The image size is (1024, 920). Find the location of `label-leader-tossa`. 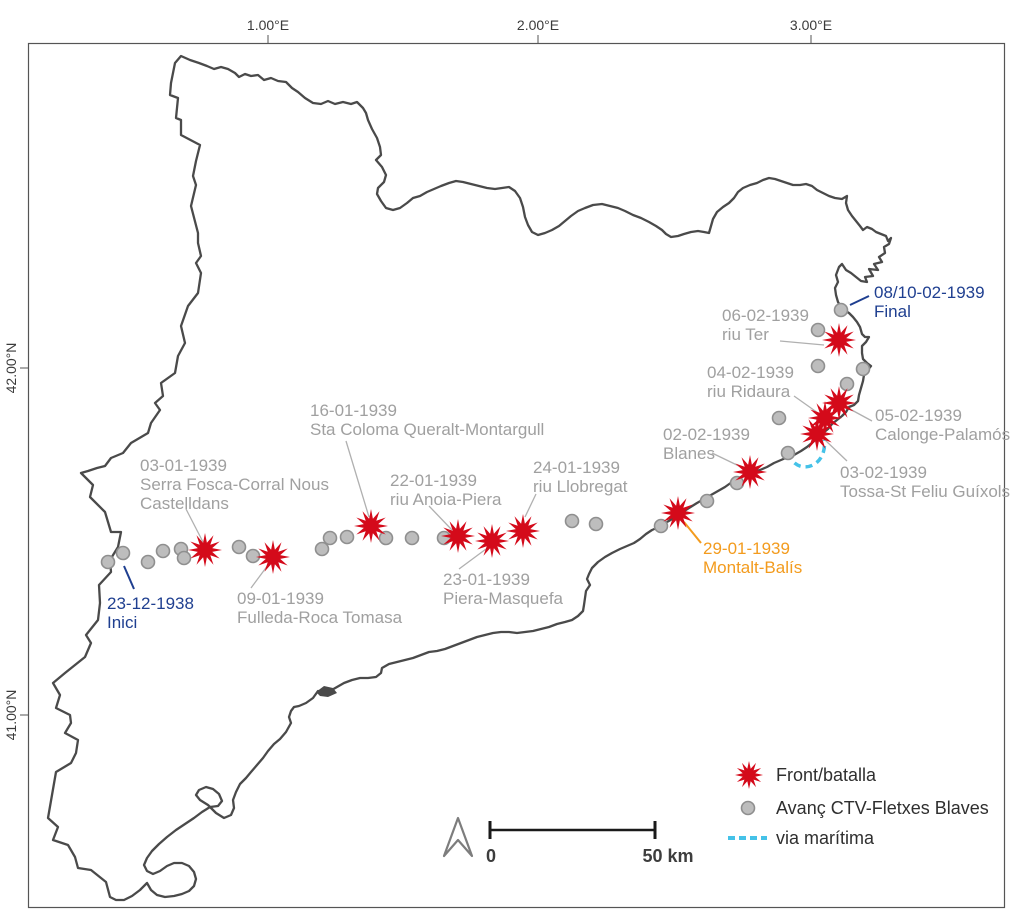

label-leader-tossa is located at coordinates (835, 450).